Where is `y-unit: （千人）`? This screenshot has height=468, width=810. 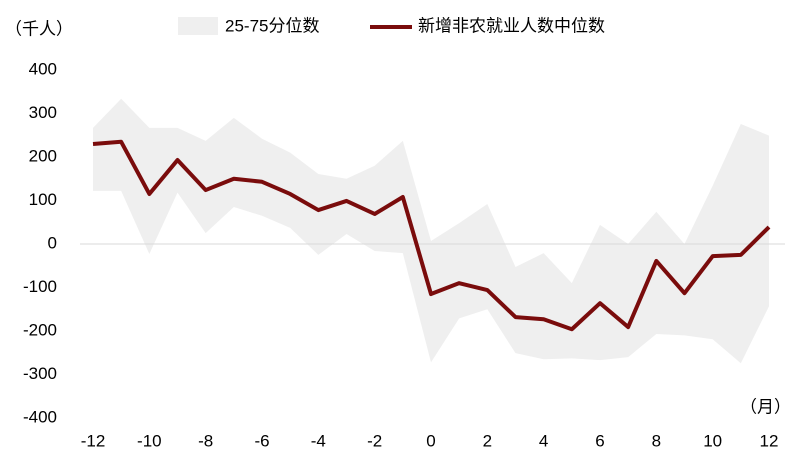 y-unit: （千人） is located at coordinates (39, 28).